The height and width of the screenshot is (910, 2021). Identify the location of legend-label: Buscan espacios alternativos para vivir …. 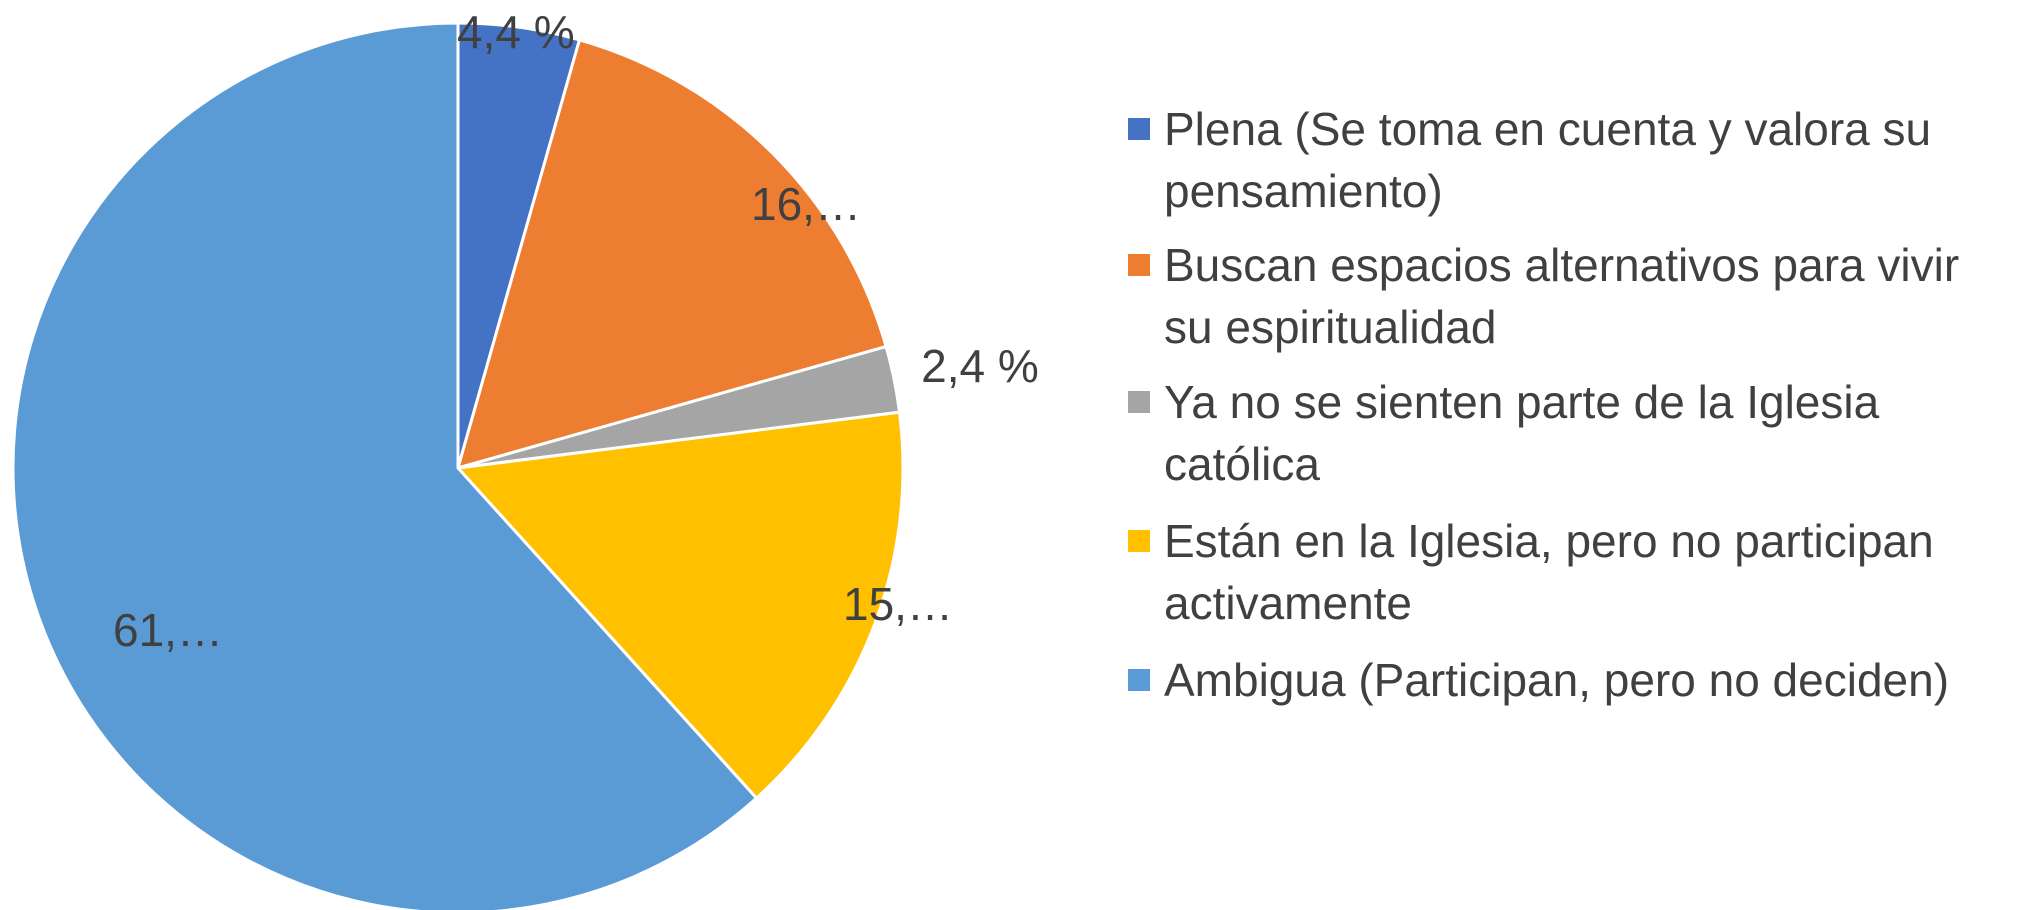
(1562, 296).